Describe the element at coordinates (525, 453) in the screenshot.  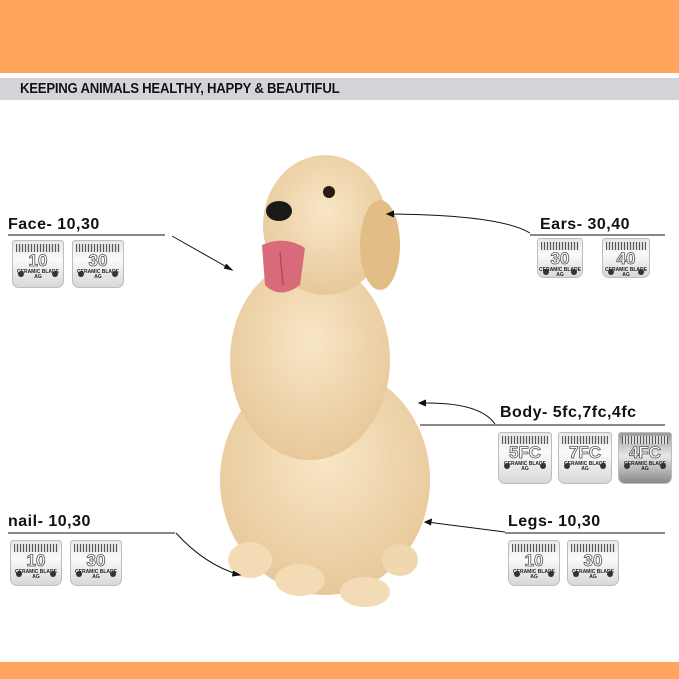
I see `blade-number: 5FC` at that location.